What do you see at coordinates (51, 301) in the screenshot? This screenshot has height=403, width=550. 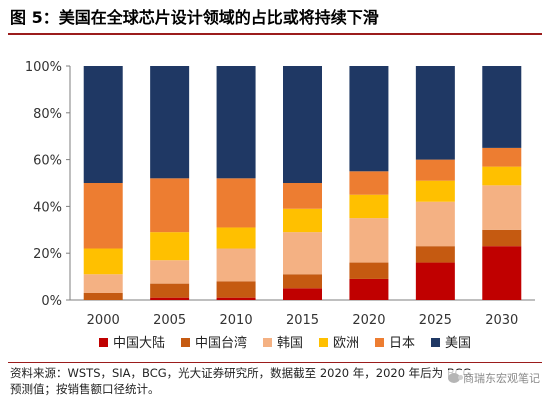 I see `y-tick-label: 0%` at bounding box center [51, 301].